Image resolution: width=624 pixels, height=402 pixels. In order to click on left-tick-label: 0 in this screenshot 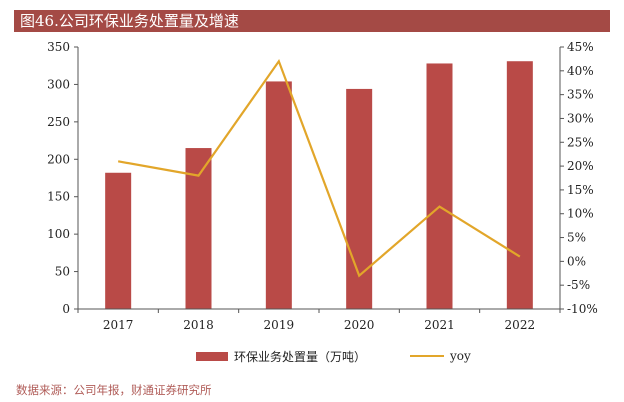, I will do `click(66, 309)`.